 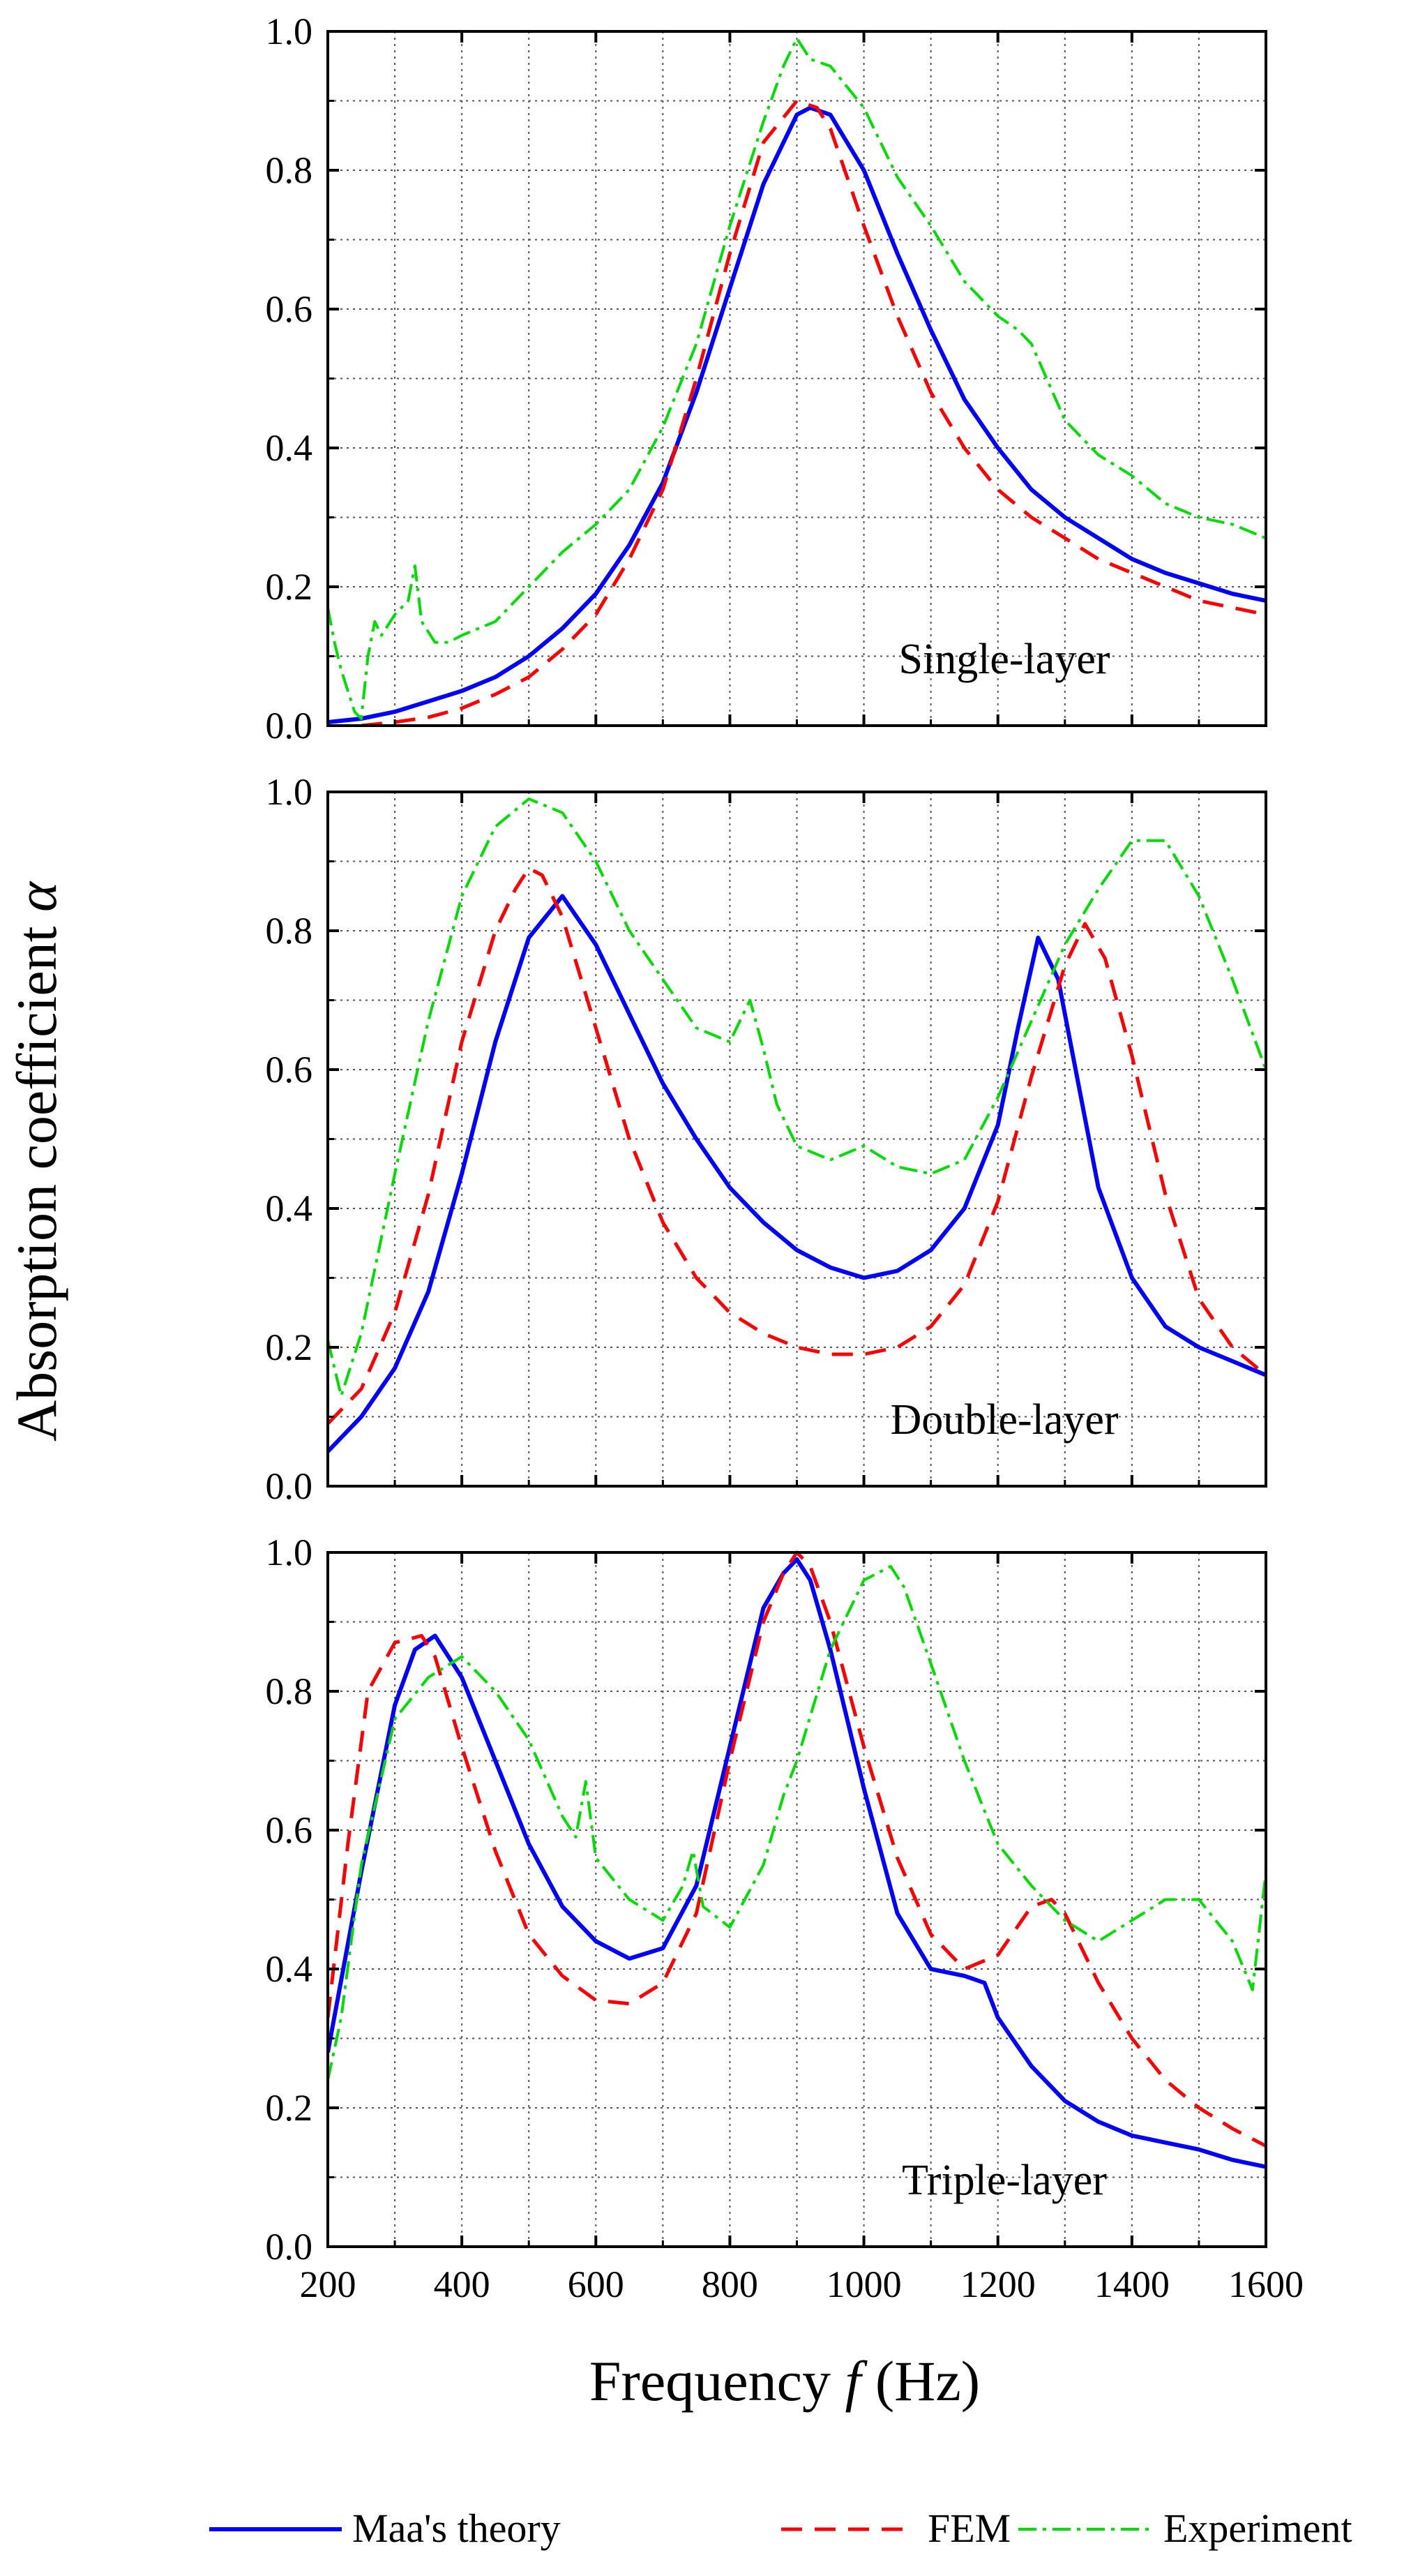 I want to click on legend-label-experiment: Experiment, so click(x=1257, y=2528).